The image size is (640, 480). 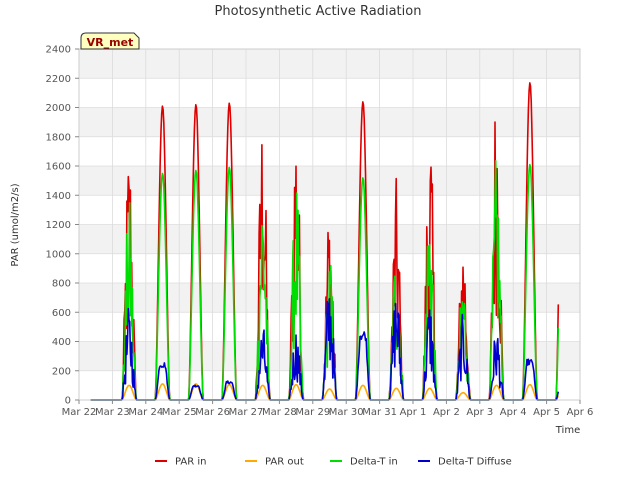 I want to click on legend-label: PAR out, so click(x=284, y=462).